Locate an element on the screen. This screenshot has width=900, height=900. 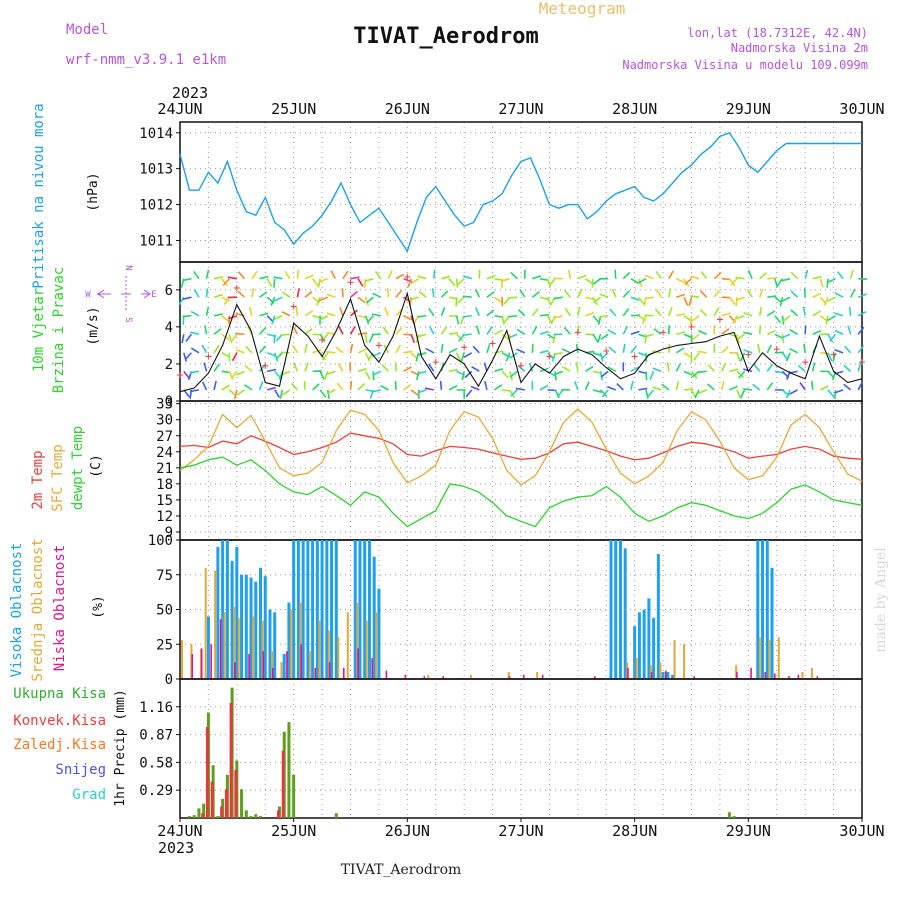
meteogram-label: Meteogram is located at coordinates (582, 9).